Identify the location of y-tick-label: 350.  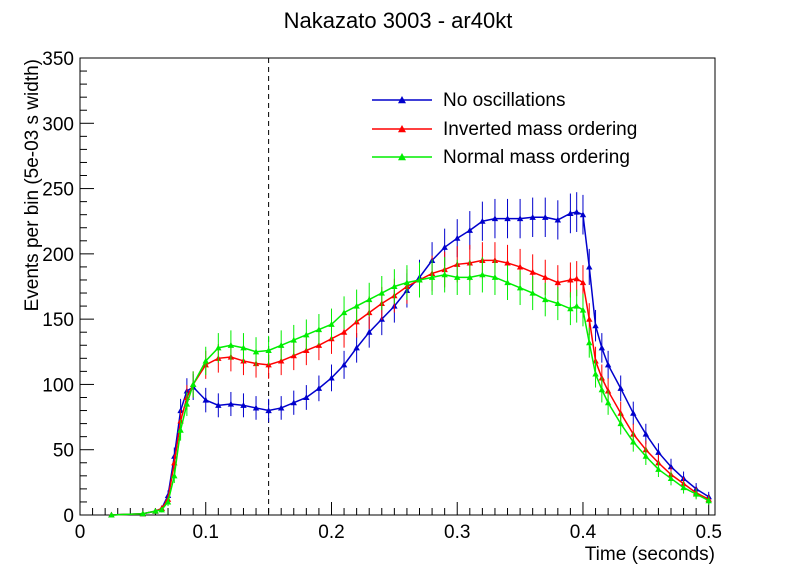
(58, 59).